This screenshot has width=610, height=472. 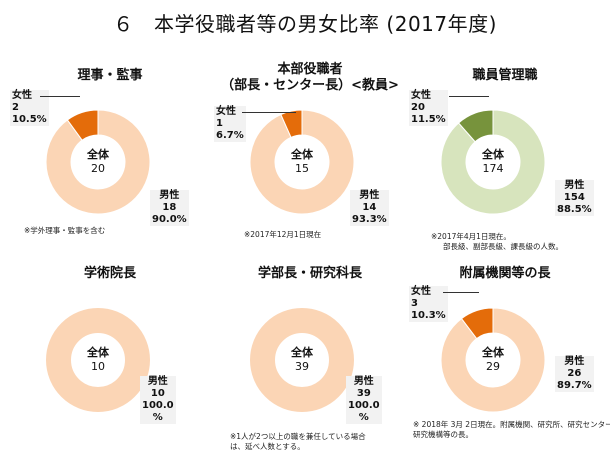 What do you see at coordinates (503, 246) in the screenshot?
I see `note-line: 部長級、副部長級、課長級の人数。` at bounding box center [503, 246].